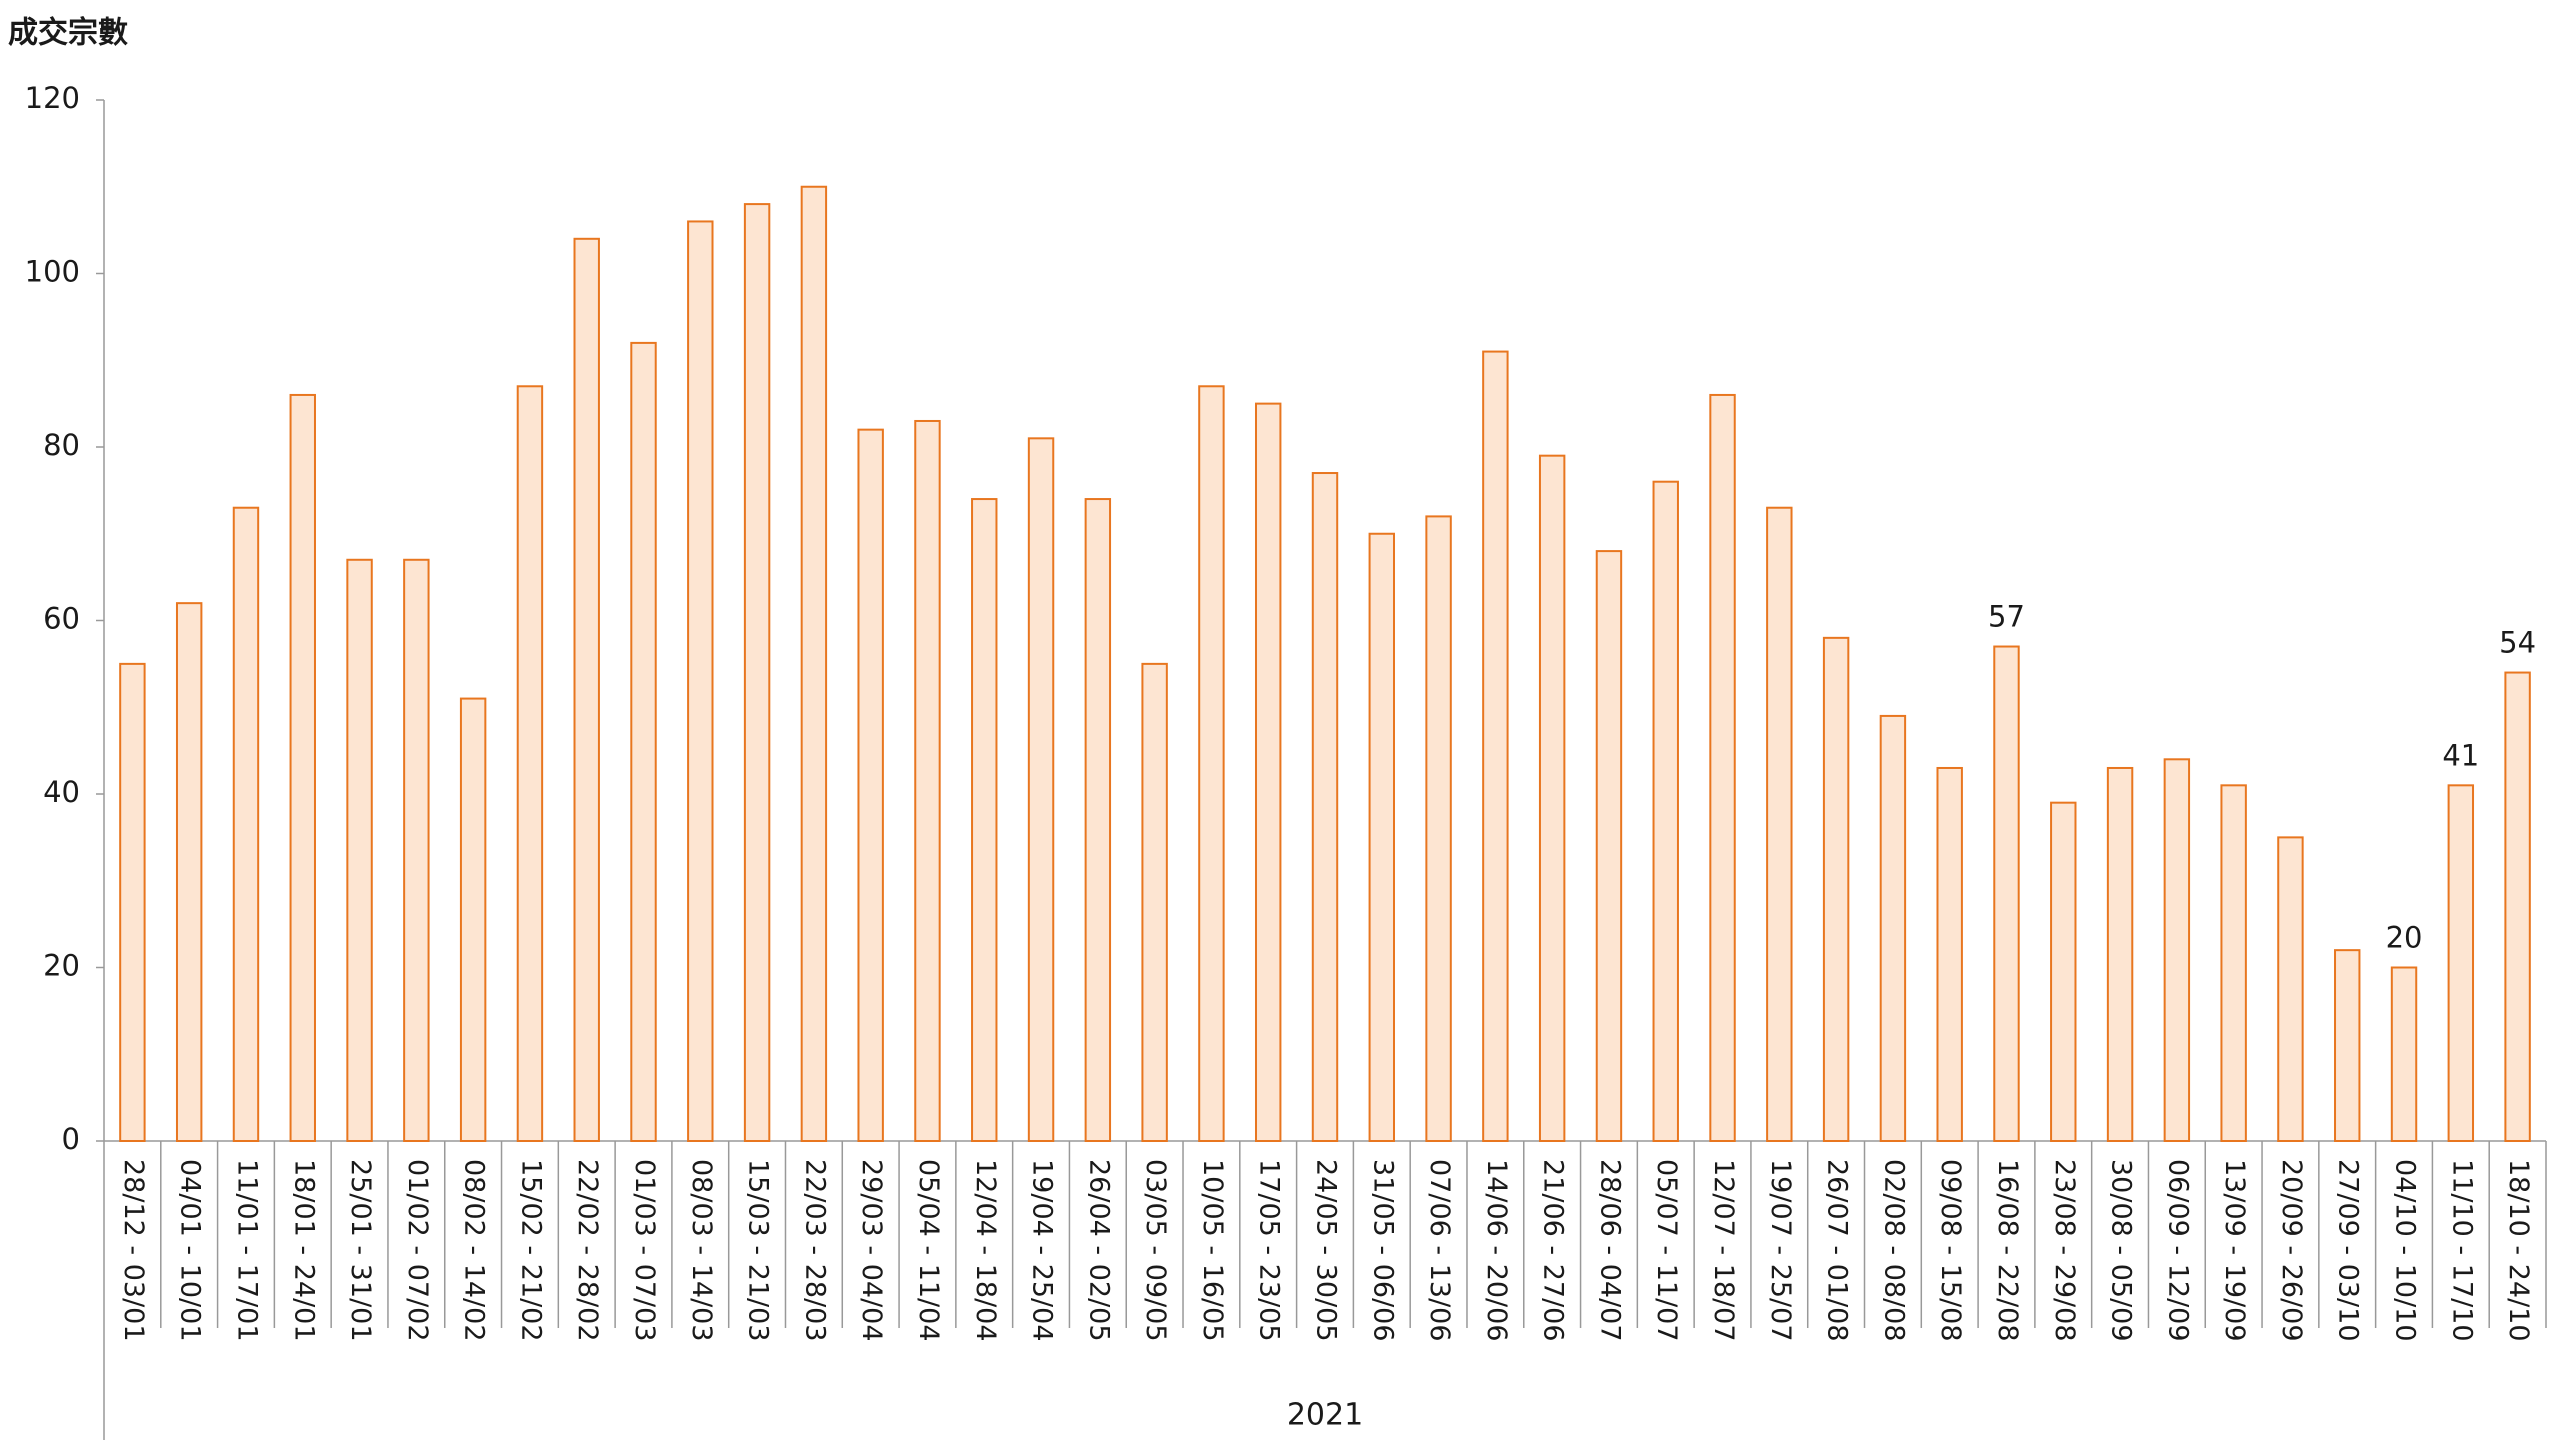 This screenshot has height=1440, width=2560. I want to click on x-tick-label: 05/04 - 11/04, so click(928, 1250).